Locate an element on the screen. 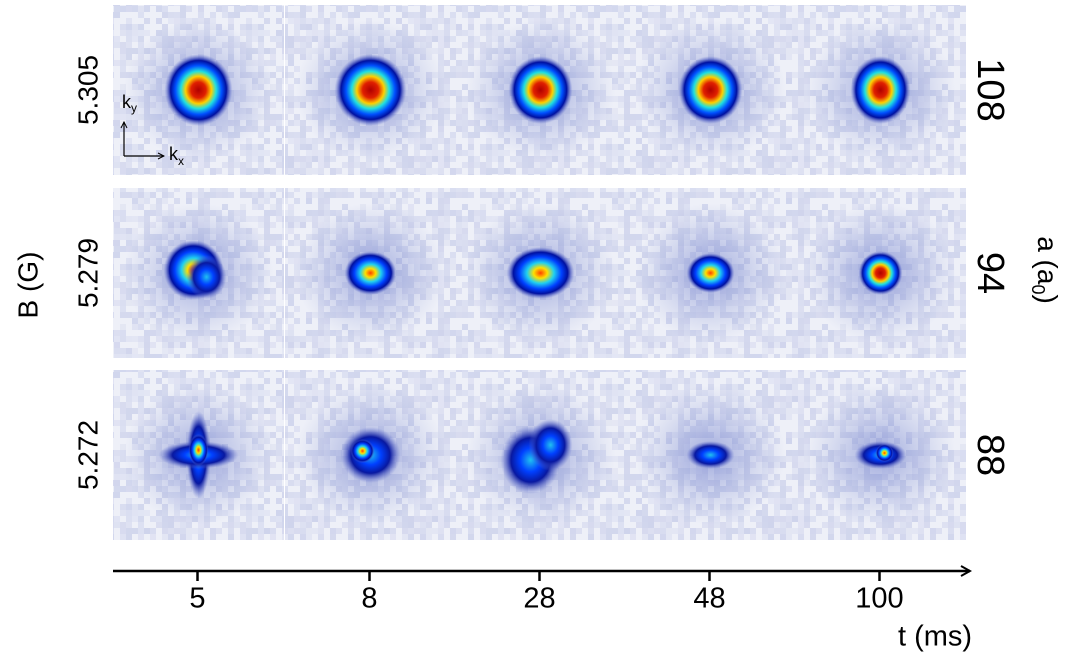  a-axis-label: a (a0) is located at coordinates (1045, 270).